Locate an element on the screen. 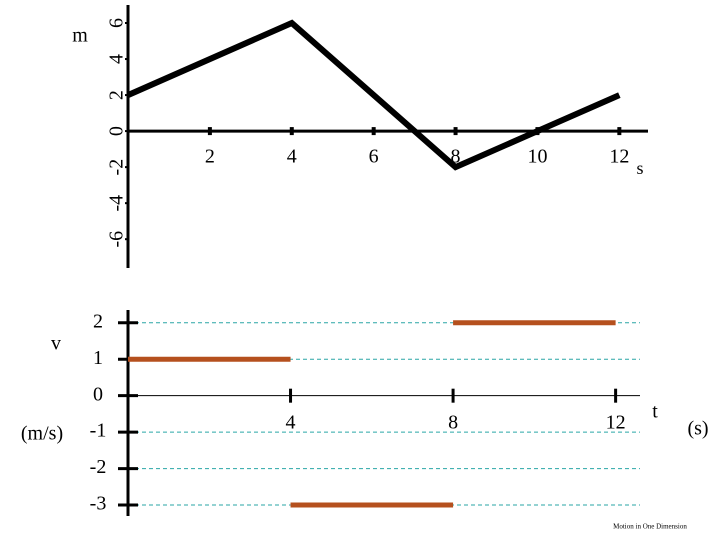  x-tick-label: 10 is located at coordinates (537, 157).